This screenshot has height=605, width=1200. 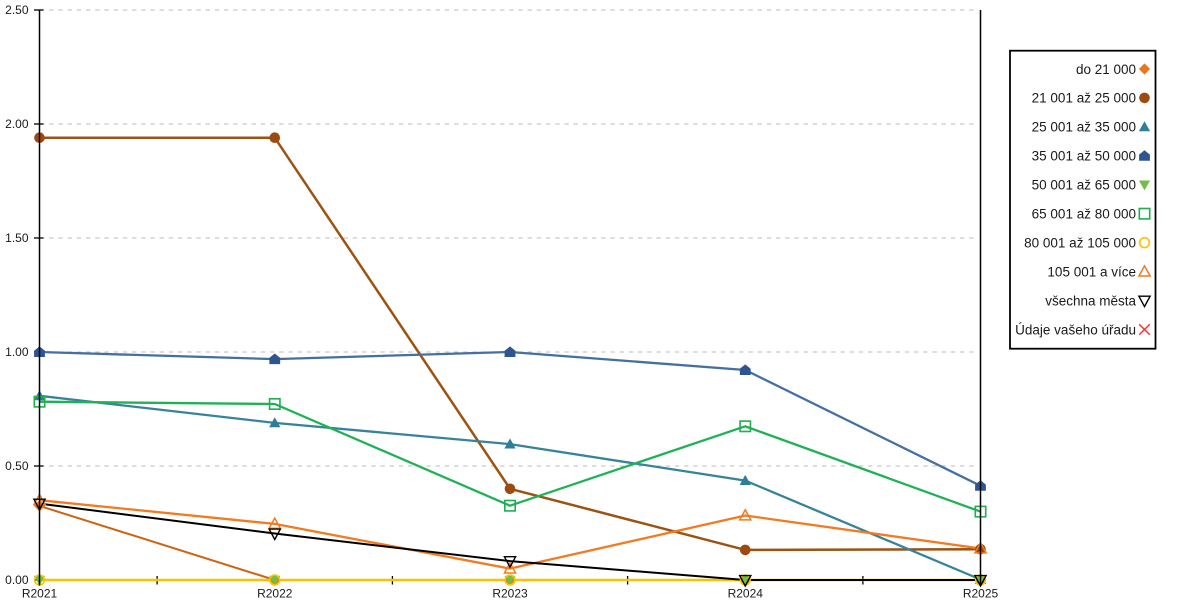 I want to click on svg-text: R2022, so click(x=275, y=594).